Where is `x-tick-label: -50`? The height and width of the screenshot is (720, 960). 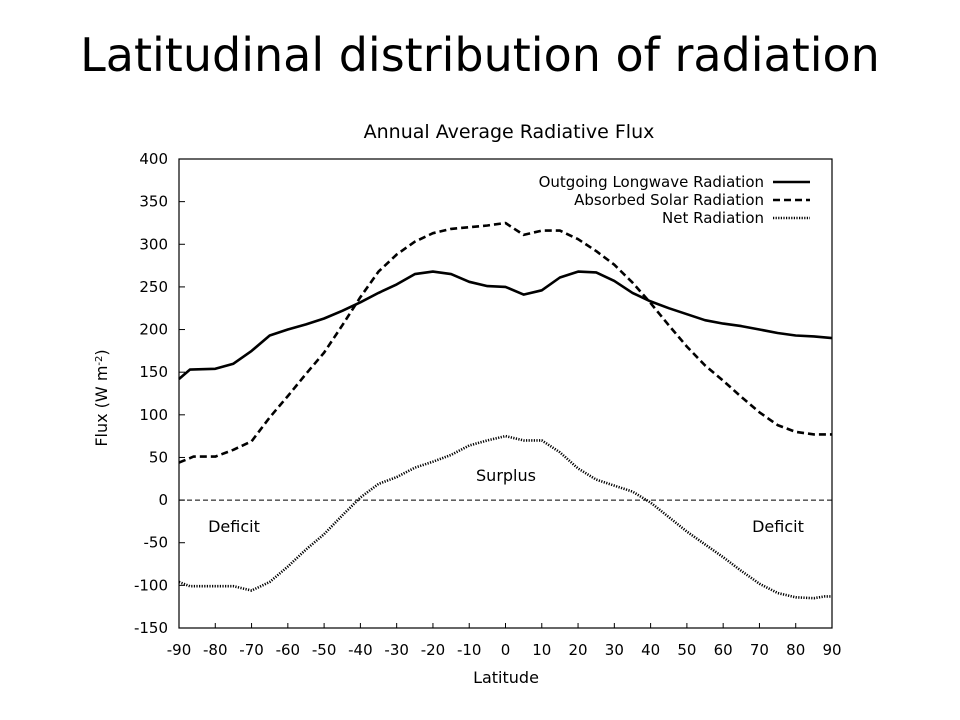
x-tick-label: -50 is located at coordinates (324, 650).